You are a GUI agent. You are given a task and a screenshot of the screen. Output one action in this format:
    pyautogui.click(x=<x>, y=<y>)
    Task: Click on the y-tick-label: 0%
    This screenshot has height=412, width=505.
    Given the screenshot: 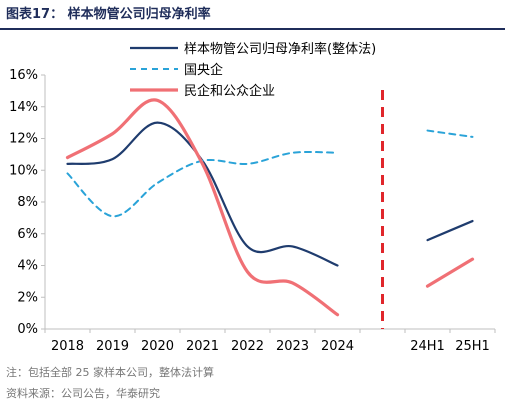 What is the action you would take?
    pyautogui.click(x=27, y=329)
    